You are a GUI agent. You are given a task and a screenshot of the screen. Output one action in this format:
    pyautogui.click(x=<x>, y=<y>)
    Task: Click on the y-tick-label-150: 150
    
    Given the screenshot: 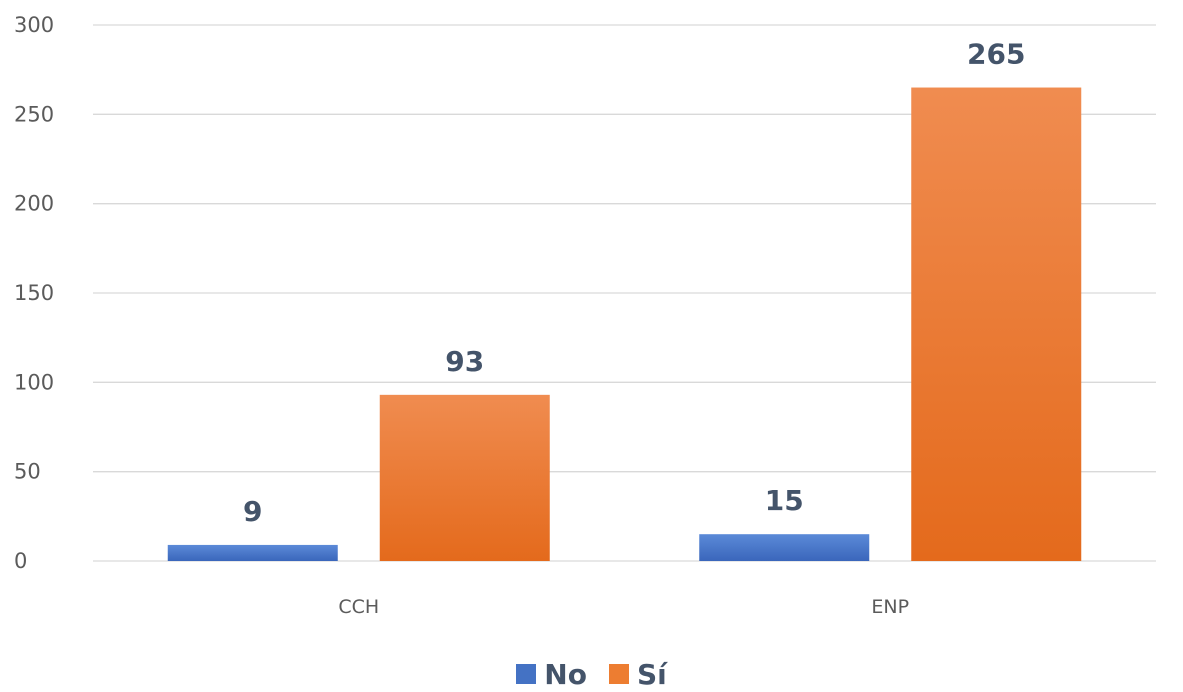 What is the action you would take?
    pyautogui.click(x=34, y=293)
    